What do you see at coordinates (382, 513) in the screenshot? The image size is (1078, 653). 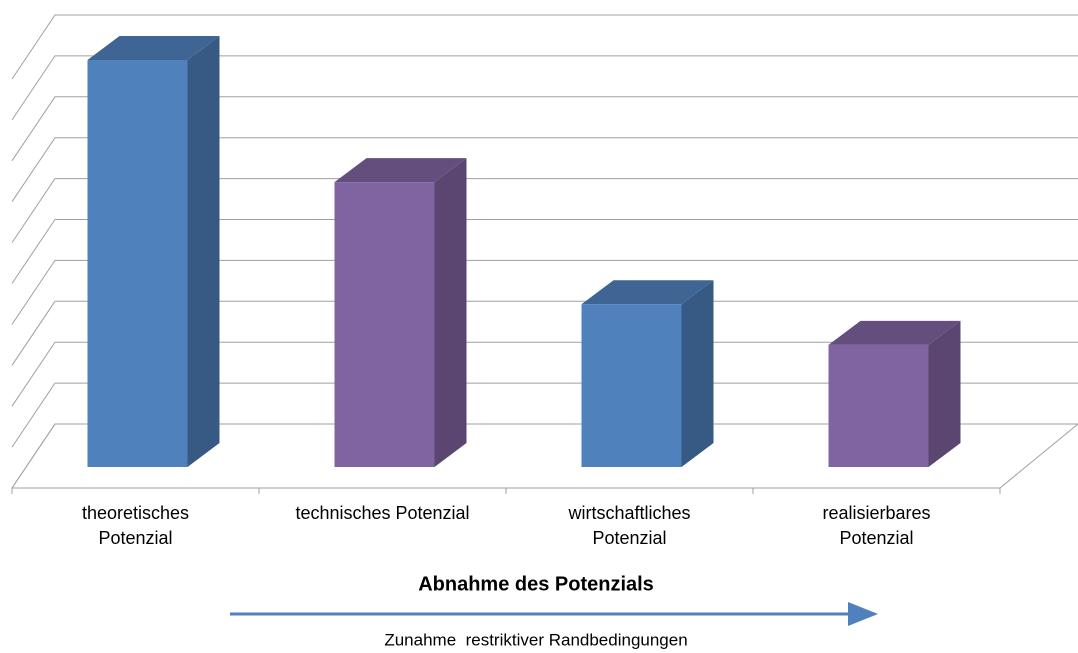 I see `x-tick-label: technisches Potenzial` at bounding box center [382, 513].